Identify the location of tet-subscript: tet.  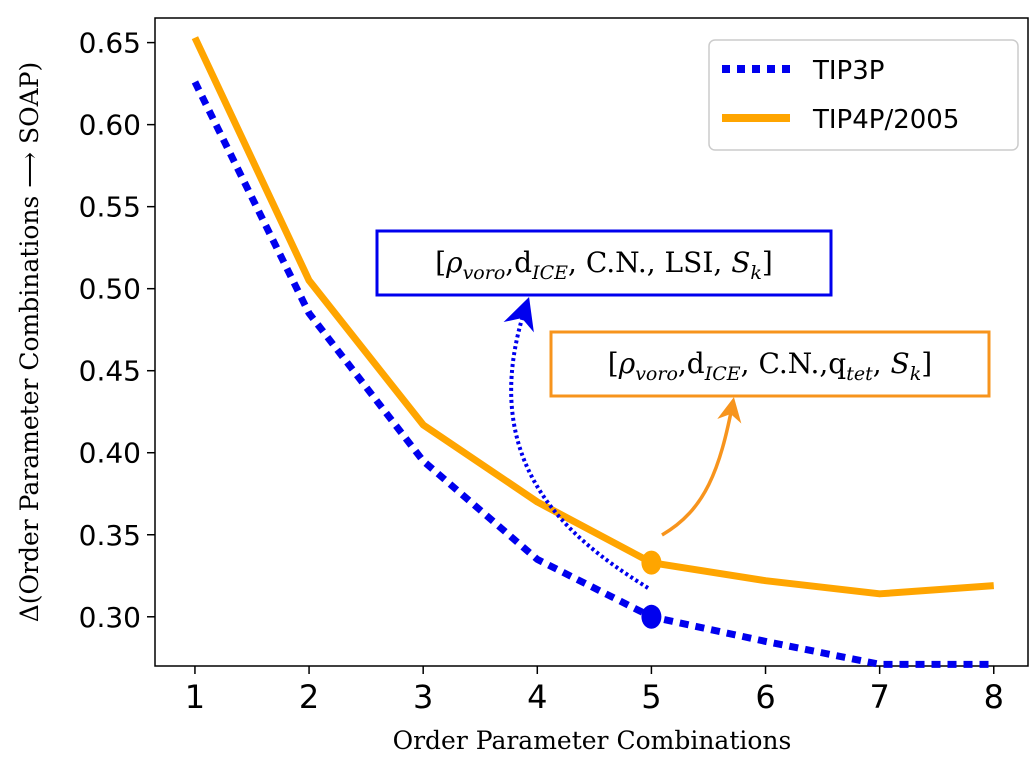
(859, 374).